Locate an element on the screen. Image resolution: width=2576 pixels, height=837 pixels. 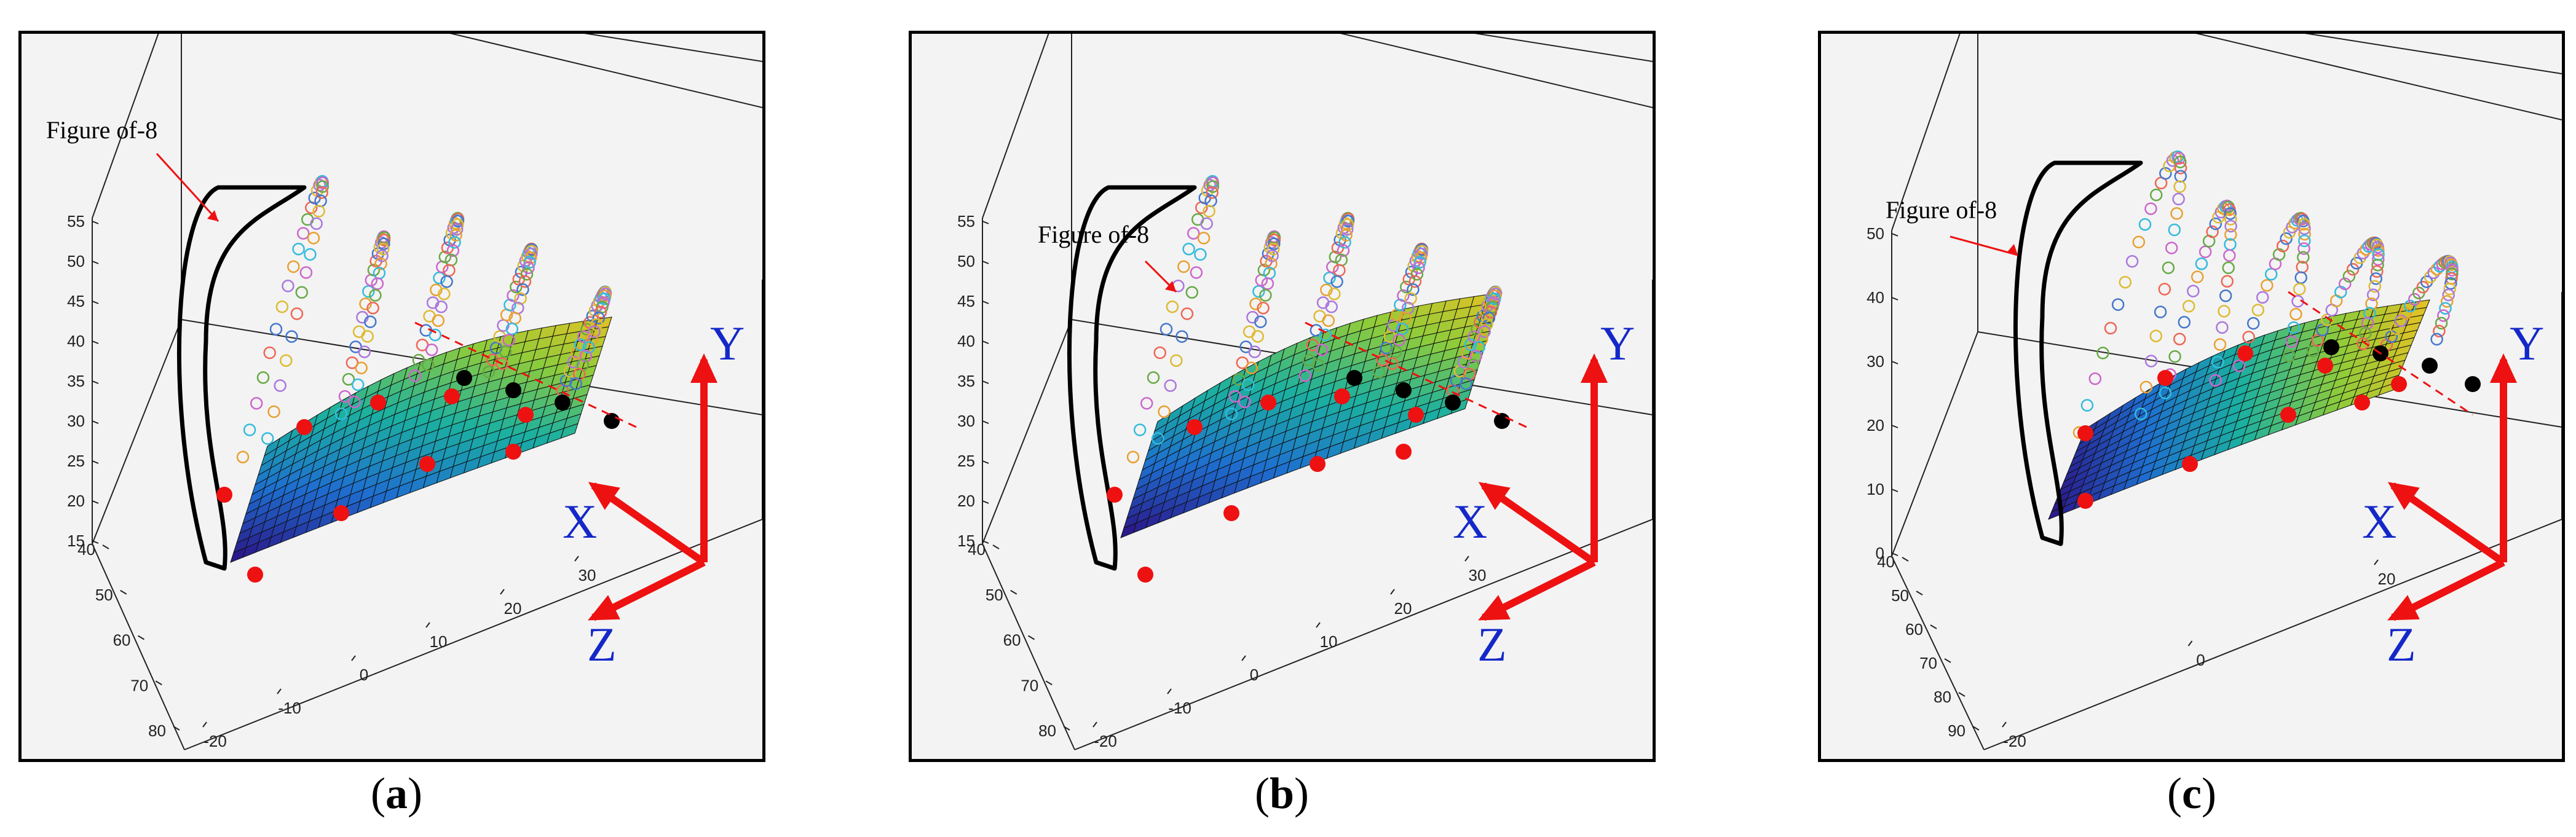
annotation-arrowhead is located at coordinates (1170, 286).